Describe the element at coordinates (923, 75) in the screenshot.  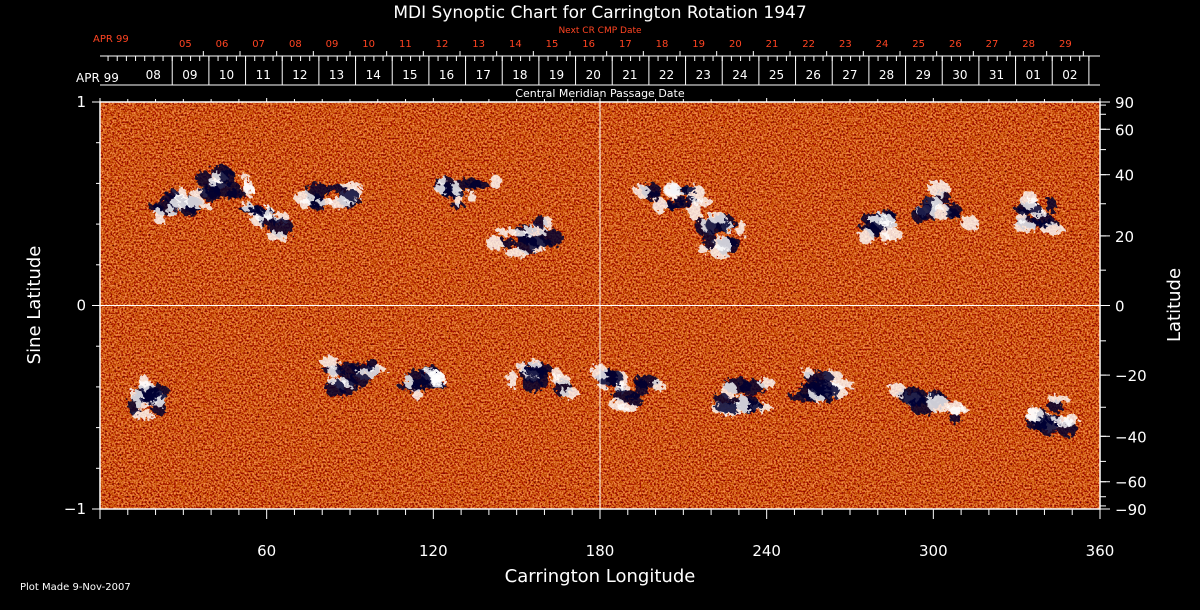
I see `cmp-date-label: 29` at that location.